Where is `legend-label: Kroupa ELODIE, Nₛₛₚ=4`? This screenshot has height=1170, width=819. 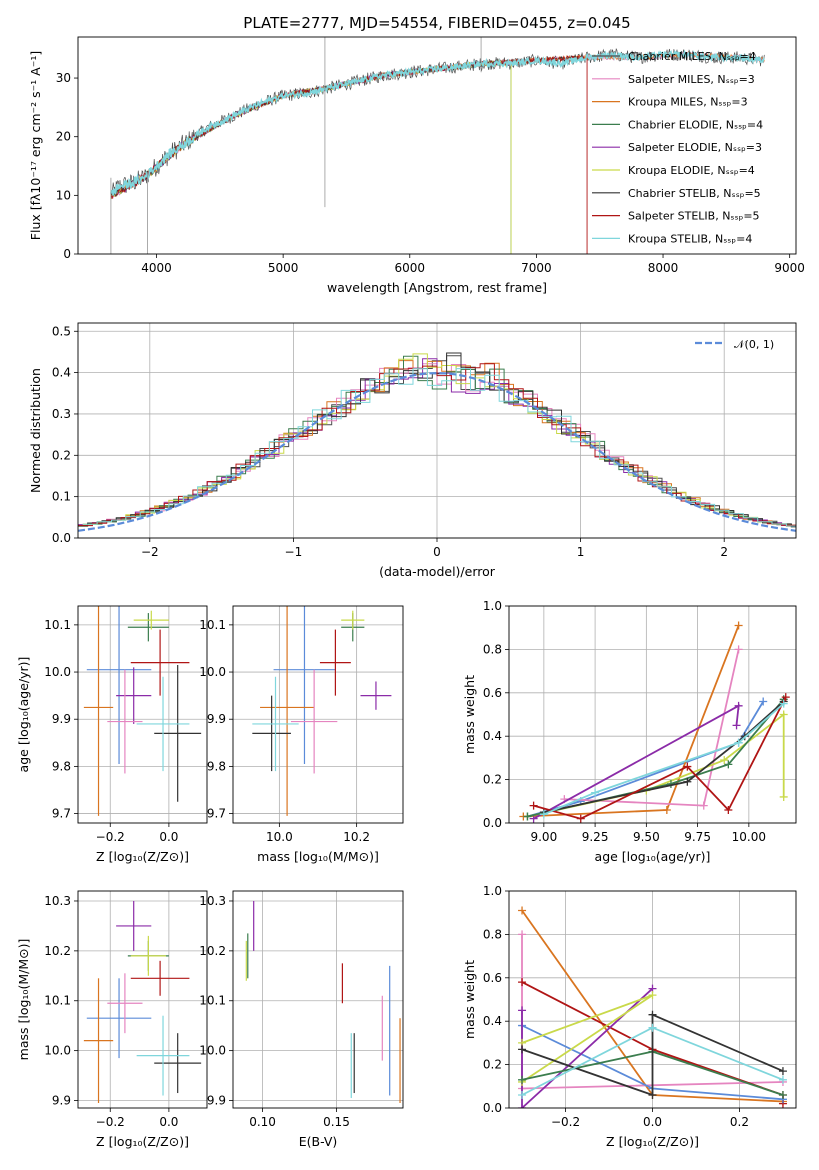
legend-label: Kroupa ELODIE, Nₛₛₚ=4 is located at coordinates (691, 170).